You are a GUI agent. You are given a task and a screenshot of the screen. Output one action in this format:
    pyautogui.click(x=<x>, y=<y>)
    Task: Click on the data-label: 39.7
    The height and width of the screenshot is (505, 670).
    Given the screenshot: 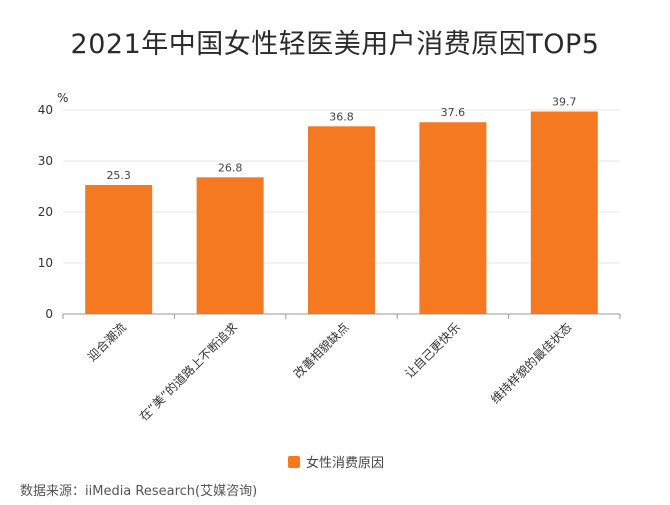 What is the action you would take?
    pyautogui.click(x=564, y=102)
    